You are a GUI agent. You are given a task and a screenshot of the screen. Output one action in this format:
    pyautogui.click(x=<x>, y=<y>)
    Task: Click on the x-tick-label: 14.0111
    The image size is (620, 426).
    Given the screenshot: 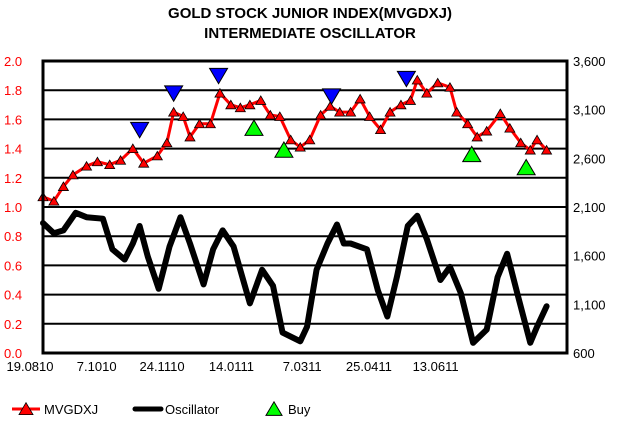 What is the action you would take?
    pyautogui.click(x=231, y=366)
    